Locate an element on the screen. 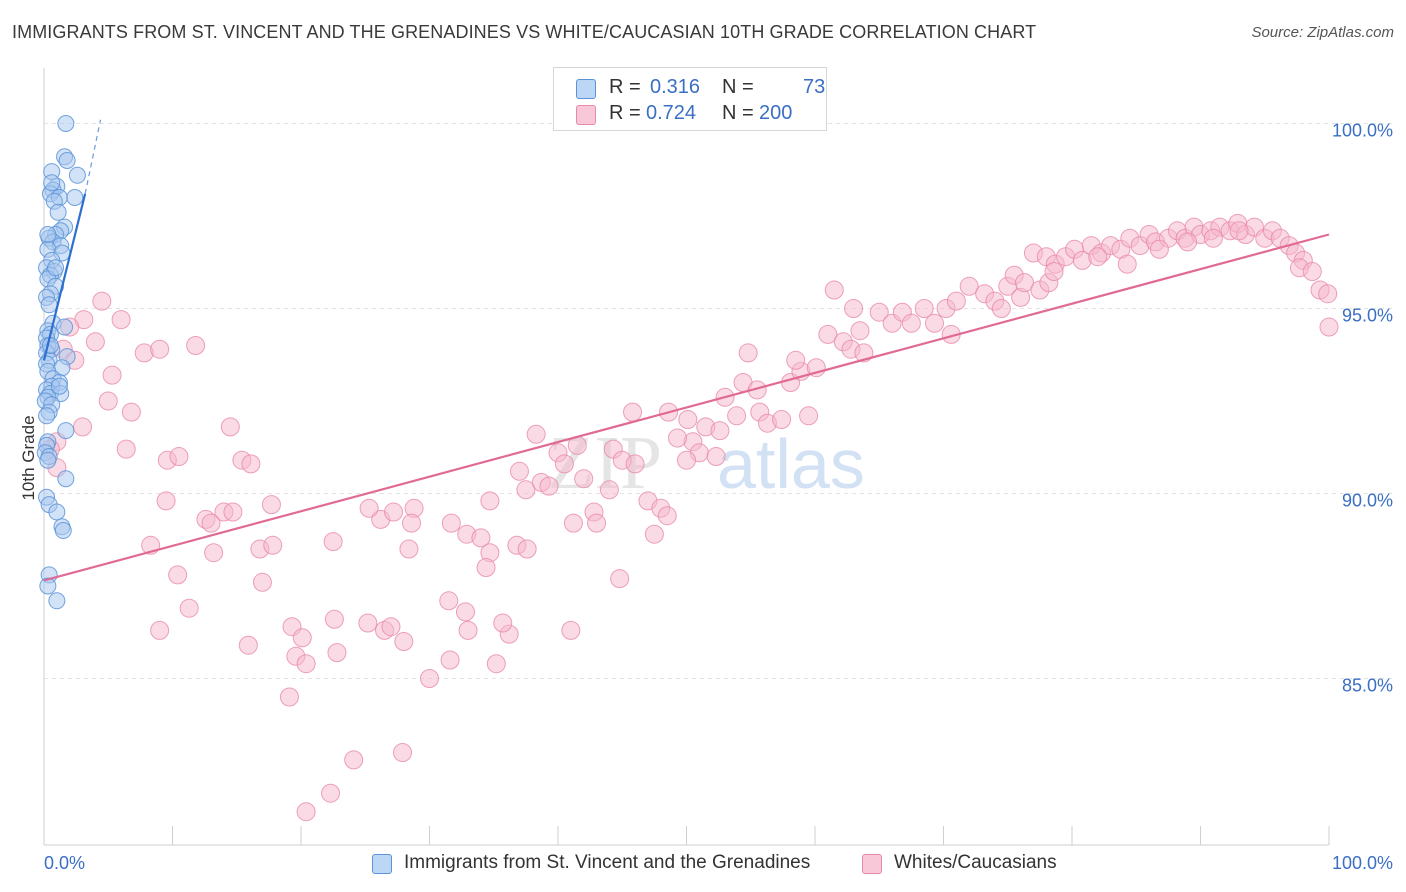  legend-r-label: R = is located at coordinates (625, 87).